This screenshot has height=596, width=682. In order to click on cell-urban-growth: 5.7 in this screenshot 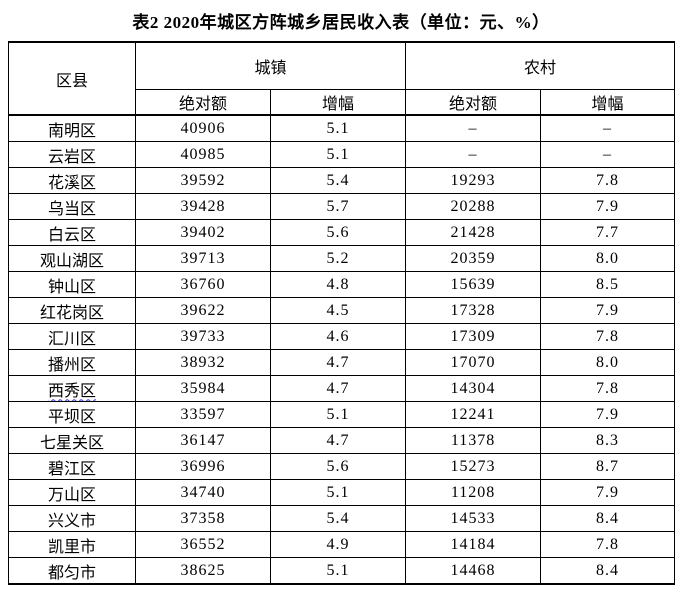, I will do `click(338, 206)`.